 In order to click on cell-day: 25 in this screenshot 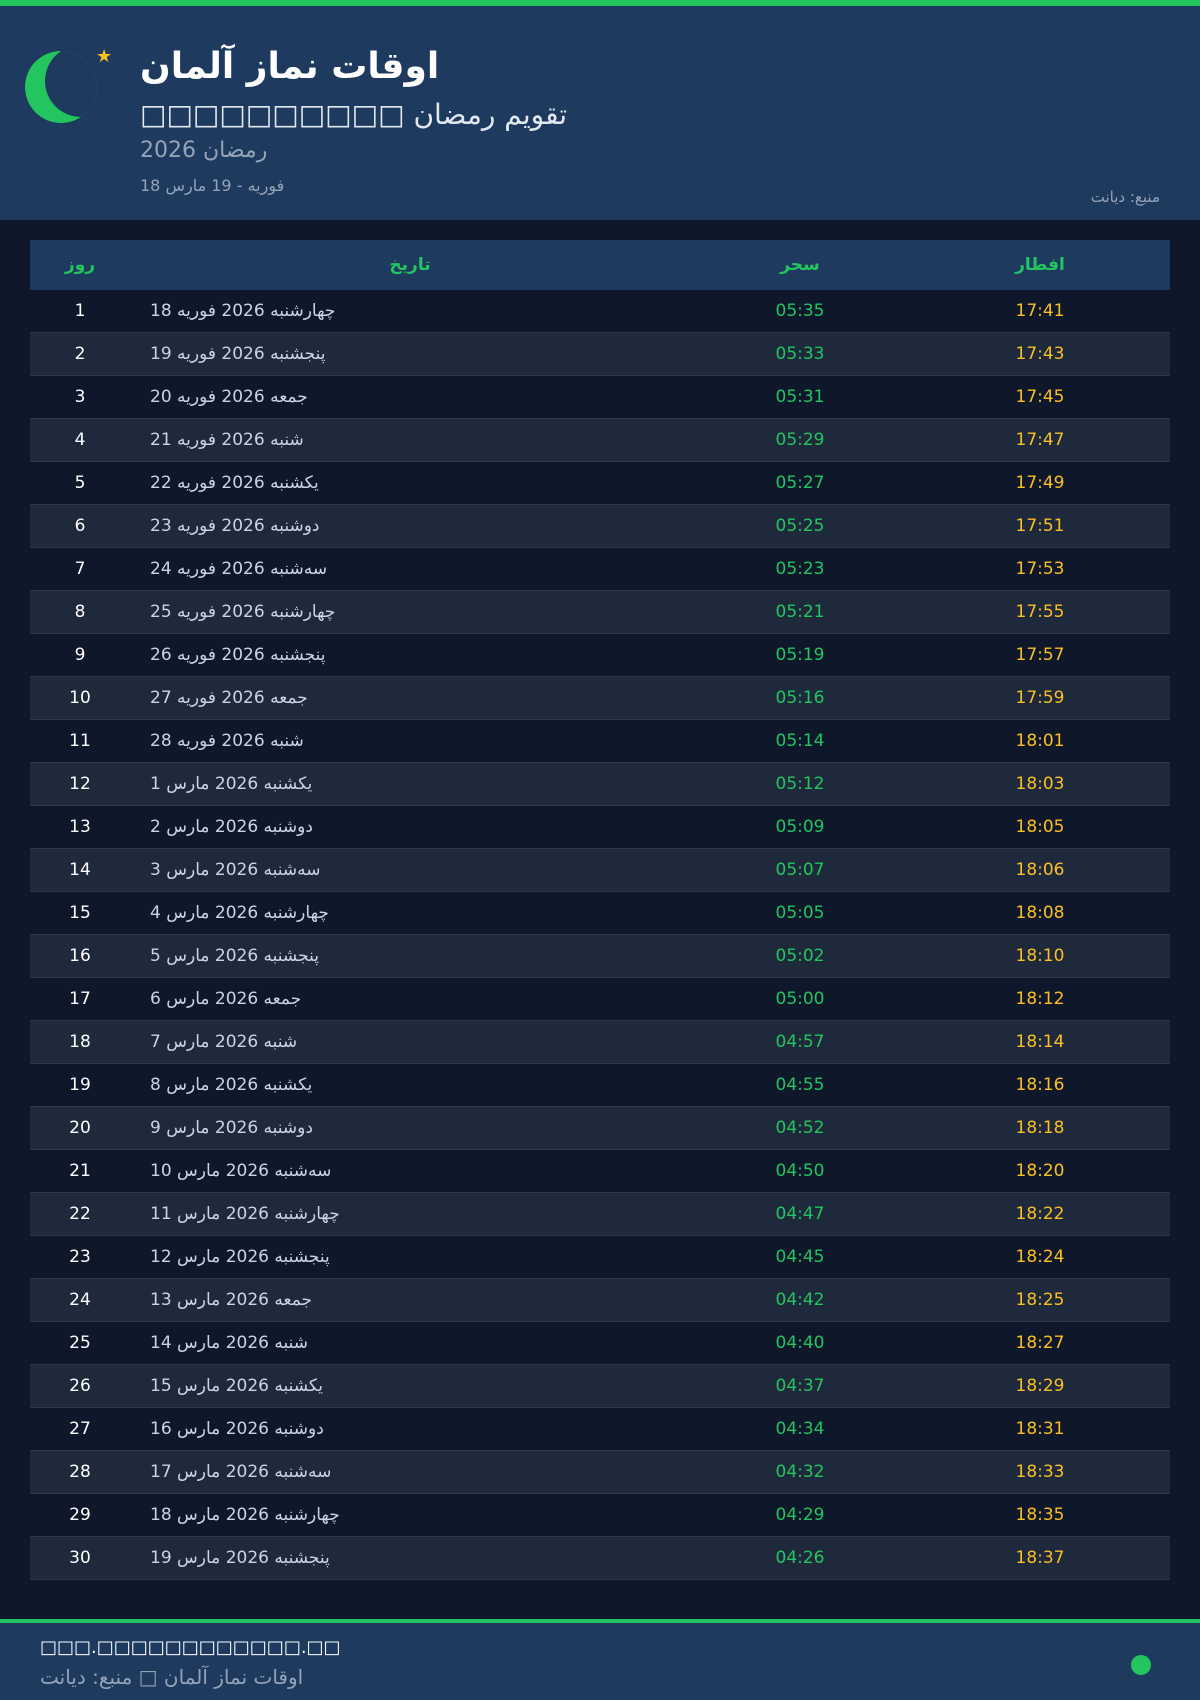, I will do `click(80, 1343)`.